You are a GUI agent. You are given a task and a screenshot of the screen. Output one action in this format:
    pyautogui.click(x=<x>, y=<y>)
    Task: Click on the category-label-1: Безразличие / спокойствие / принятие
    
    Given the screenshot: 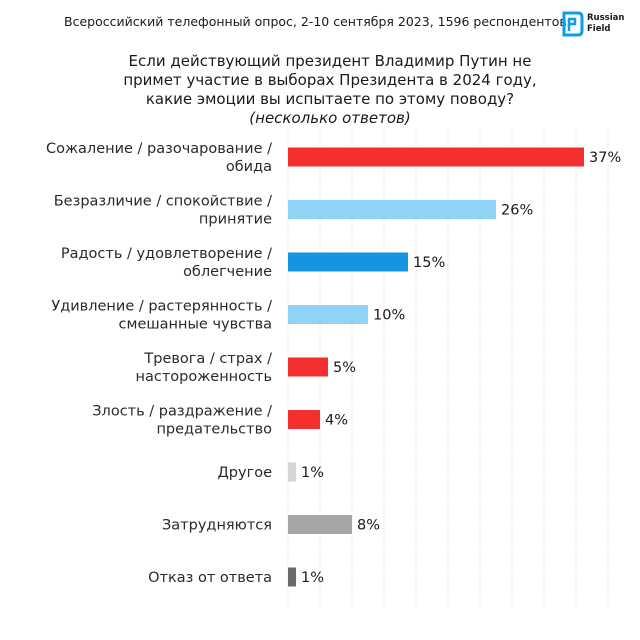 What is the action you would take?
    pyautogui.click(x=163, y=211)
    